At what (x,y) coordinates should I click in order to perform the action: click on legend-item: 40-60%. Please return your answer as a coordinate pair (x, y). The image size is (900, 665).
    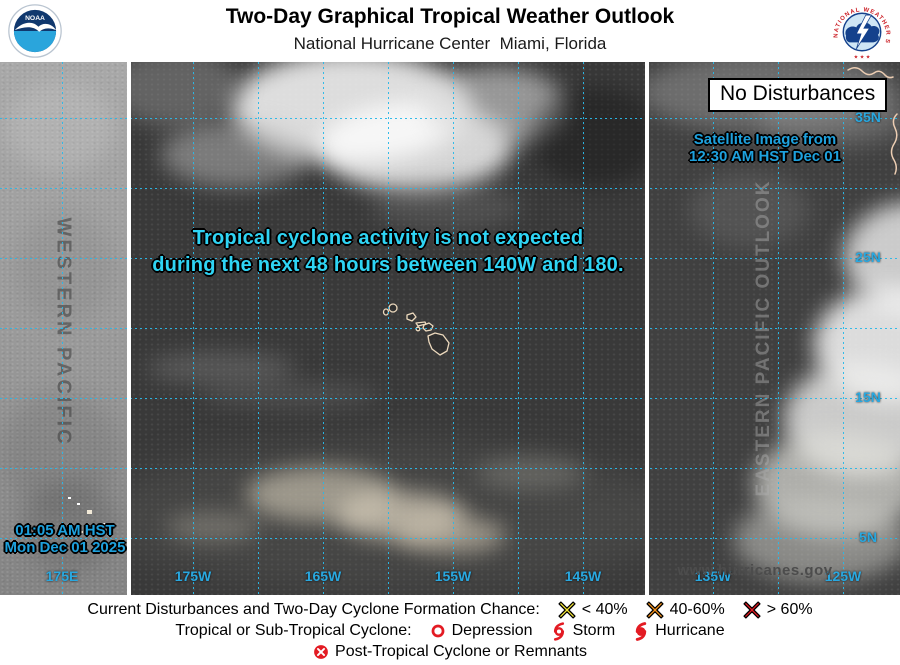
    Looking at the image, I should click on (685, 610).